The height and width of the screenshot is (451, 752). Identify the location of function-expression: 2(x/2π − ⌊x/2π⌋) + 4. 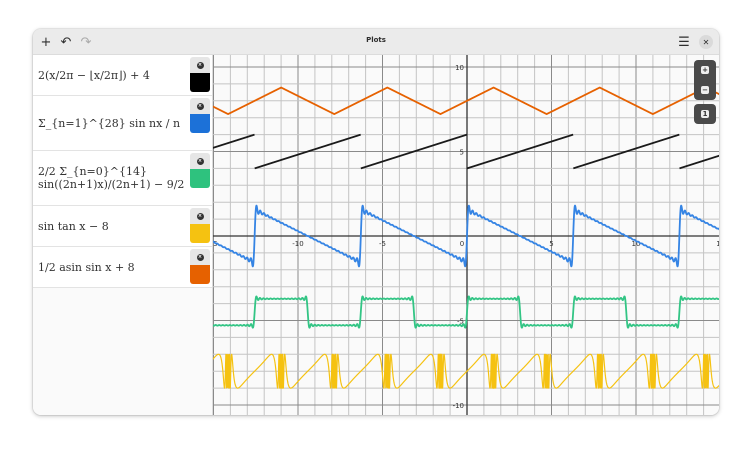
(94, 75).